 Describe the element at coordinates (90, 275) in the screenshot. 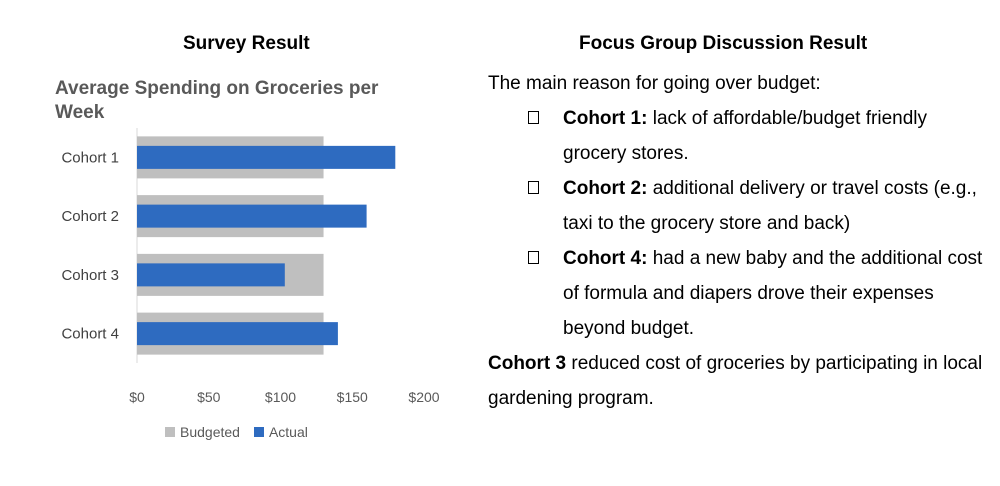

I see `category-label: Cohort 3` at that location.